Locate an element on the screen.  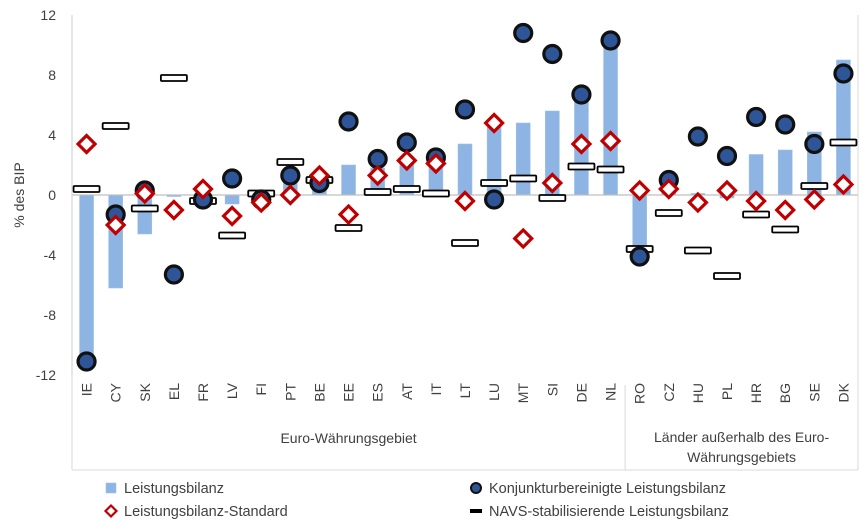
bar-bg is located at coordinates (785, 172).